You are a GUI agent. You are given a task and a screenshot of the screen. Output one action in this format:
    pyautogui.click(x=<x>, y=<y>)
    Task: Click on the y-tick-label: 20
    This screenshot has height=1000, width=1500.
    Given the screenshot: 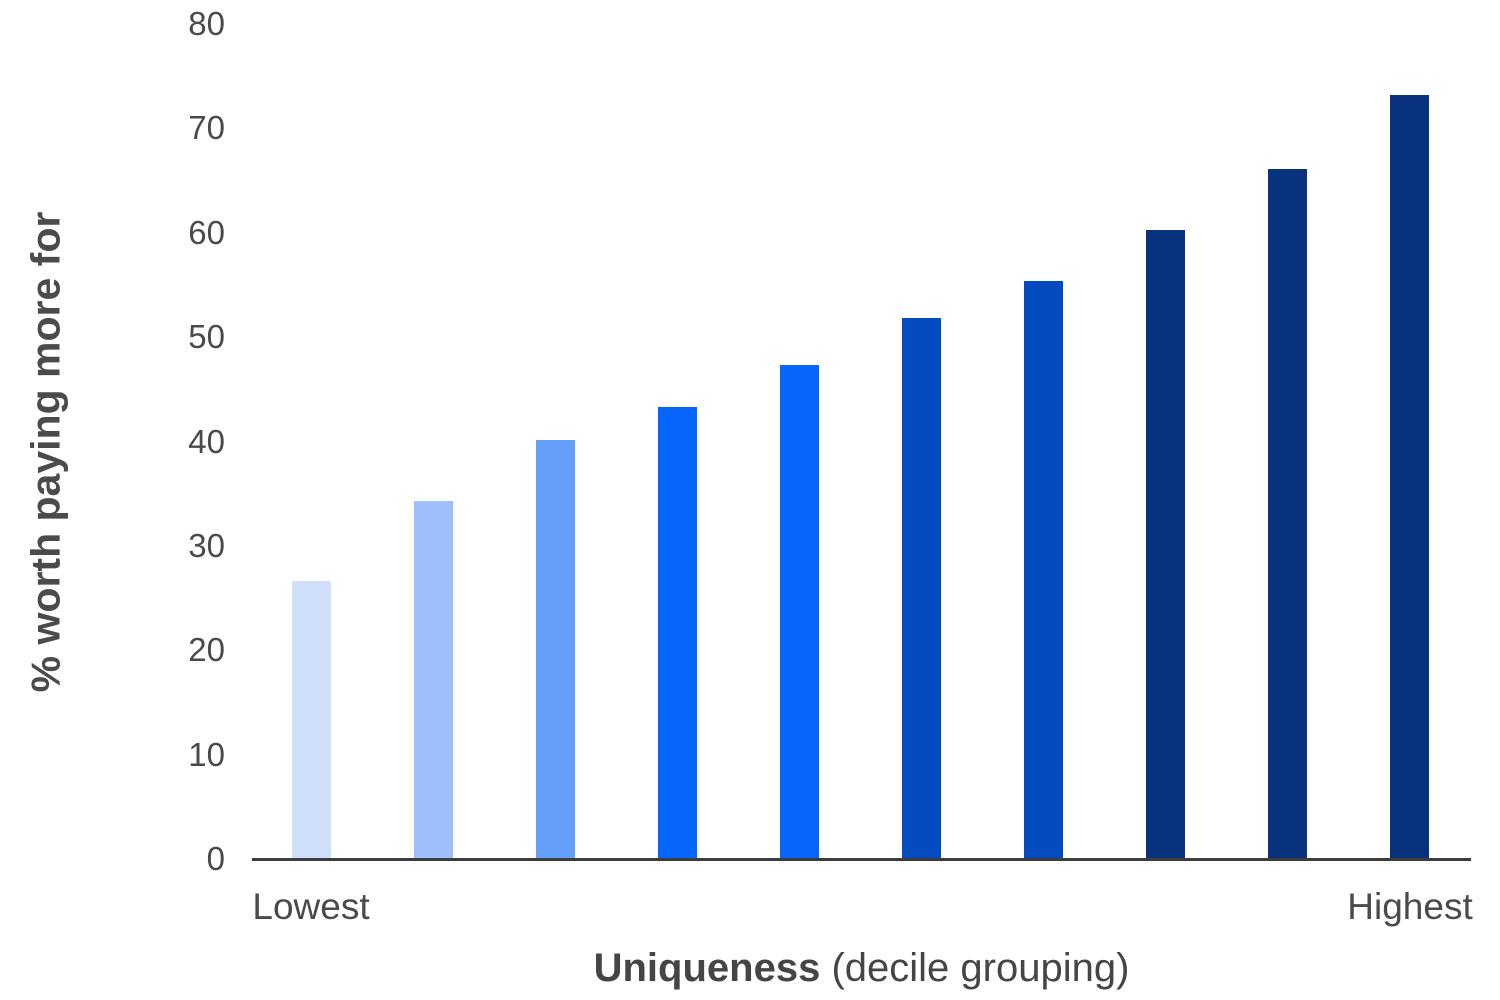 What is the action you would take?
    pyautogui.click(x=206, y=650)
    